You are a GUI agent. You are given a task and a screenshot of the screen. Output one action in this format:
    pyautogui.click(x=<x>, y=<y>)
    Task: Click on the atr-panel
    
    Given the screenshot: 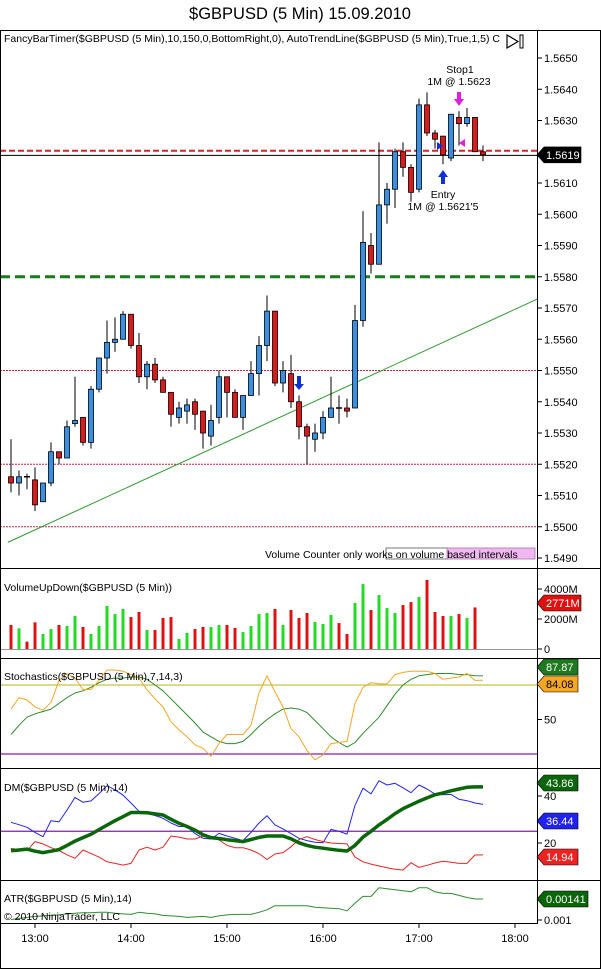 What is the action you would take?
    pyautogui.click(x=246, y=903)
    